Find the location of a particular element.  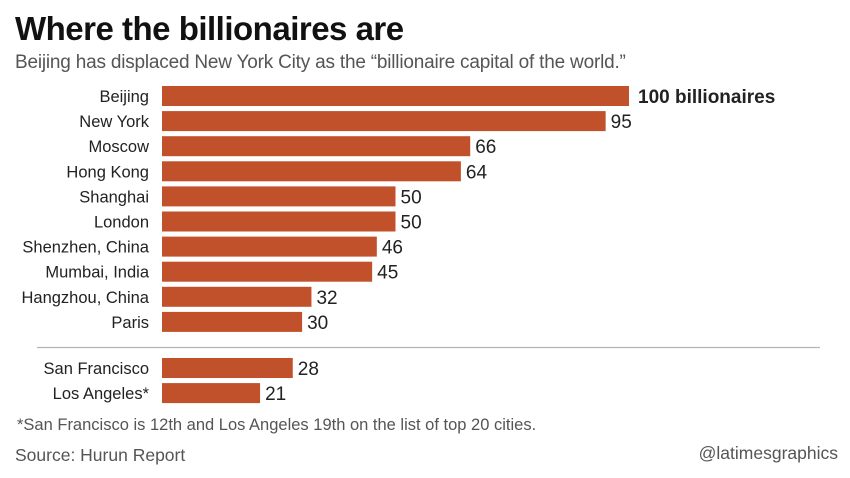

top-category-label: Paris is located at coordinates (130, 323).